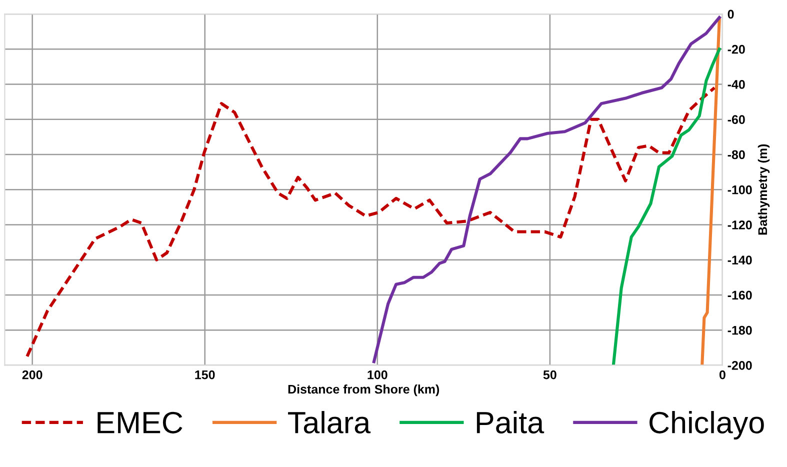 This screenshot has height=467, width=787. What do you see at coordinates (740, 295) in the screenshot?
I see `y-tick-label: -160` at bounding box center [740, 295].